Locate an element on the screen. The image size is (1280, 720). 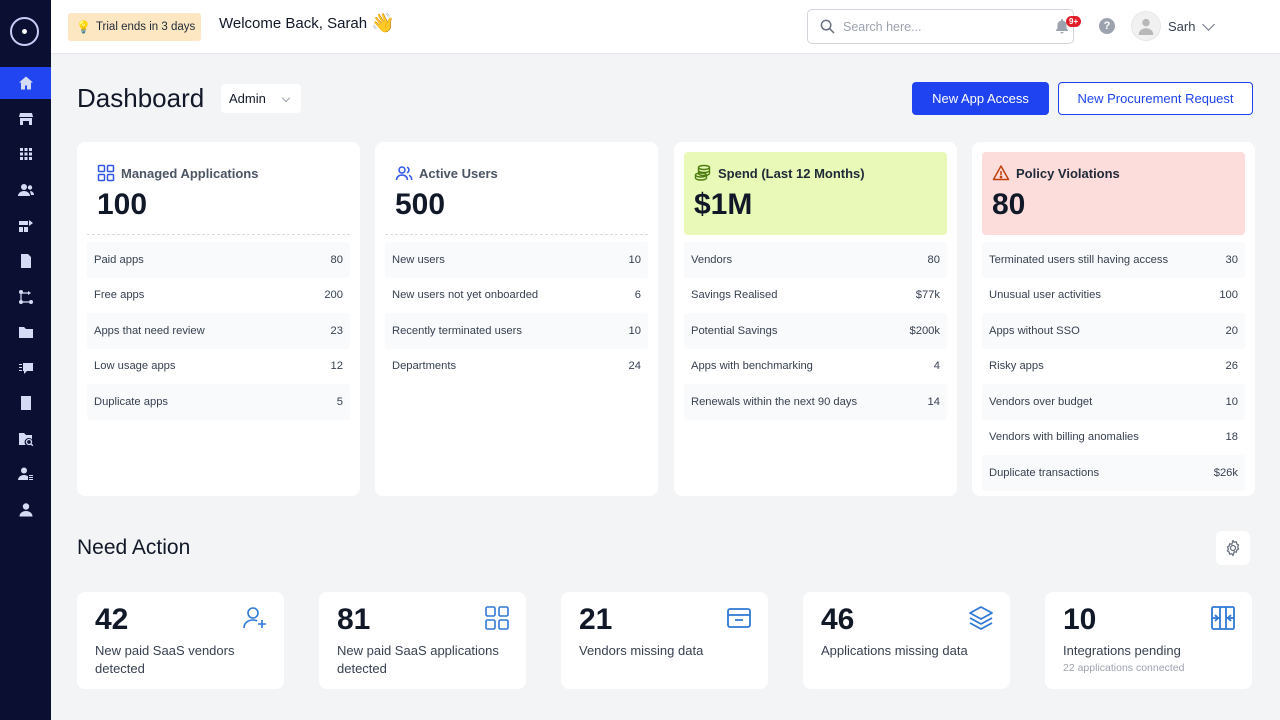
row-value: 80 is located at coordinates (336, 259).